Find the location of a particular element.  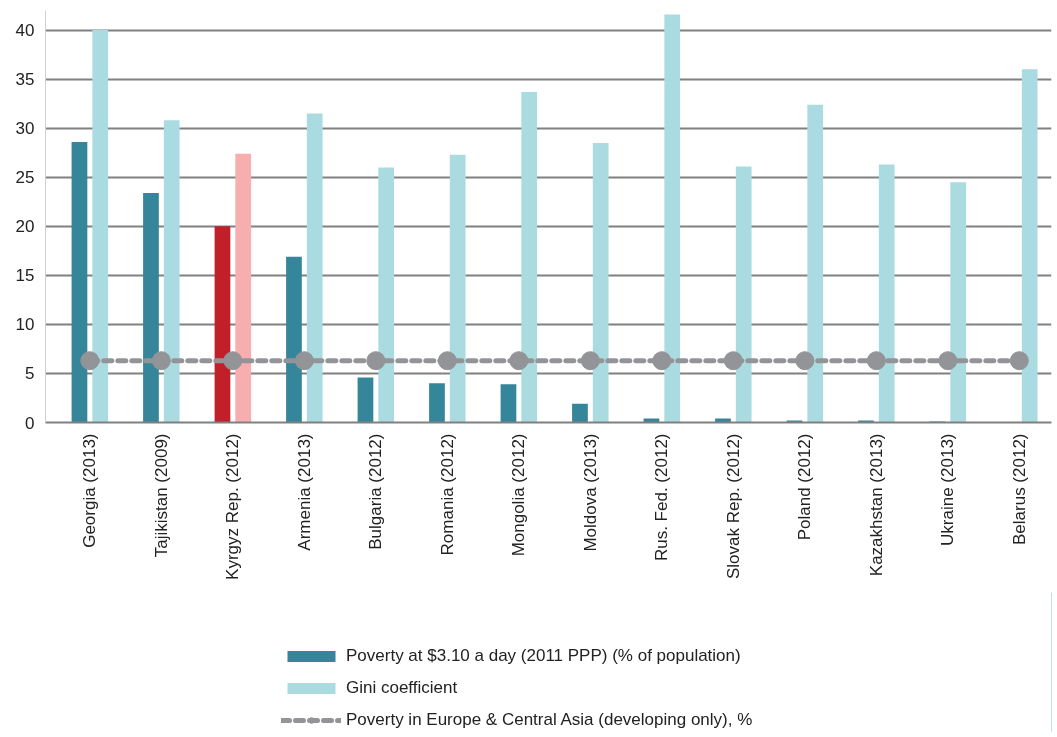

y-tick-label: 40 is located at coordinates (25, 31).